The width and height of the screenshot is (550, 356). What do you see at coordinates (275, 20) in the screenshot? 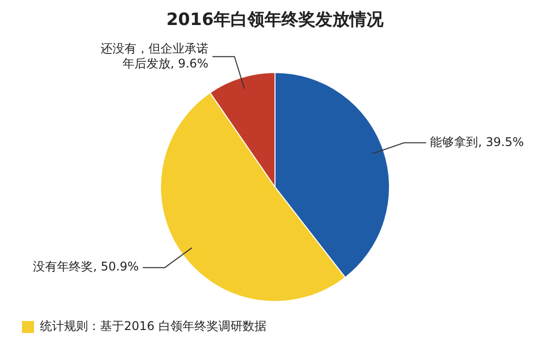
I see `chart-title: 2016年白领年终奖发放情况` at bounding box center [275, 20].